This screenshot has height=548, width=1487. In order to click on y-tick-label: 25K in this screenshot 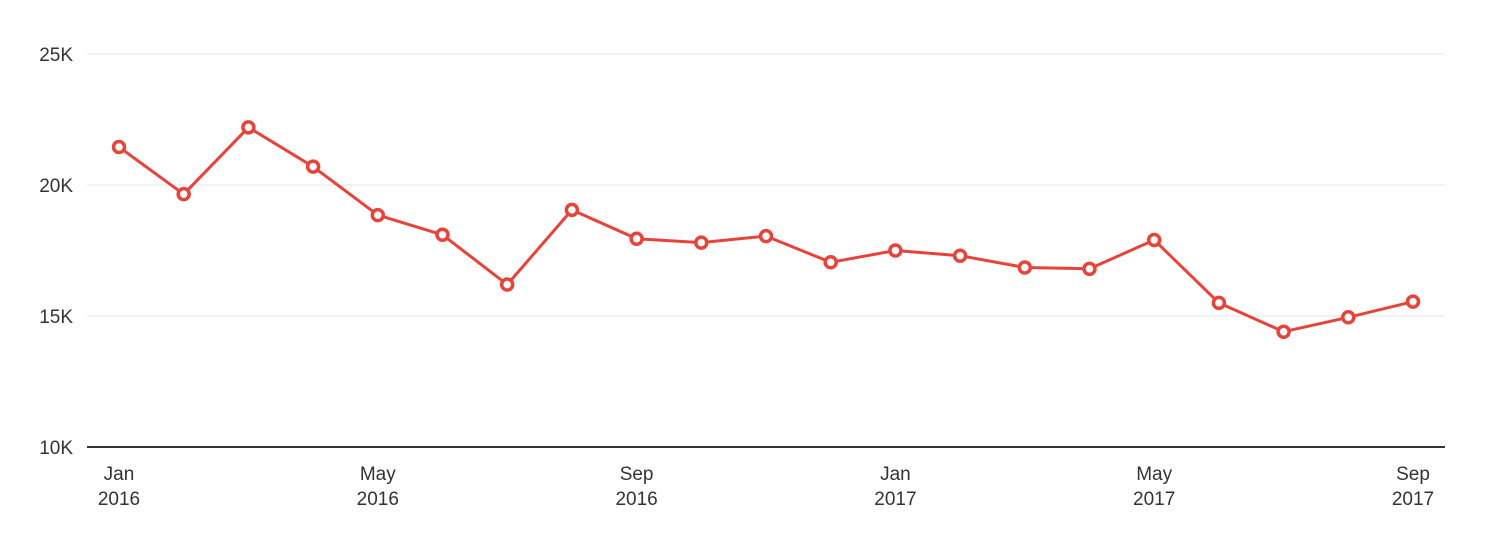, I will do `click(56, 55)`.